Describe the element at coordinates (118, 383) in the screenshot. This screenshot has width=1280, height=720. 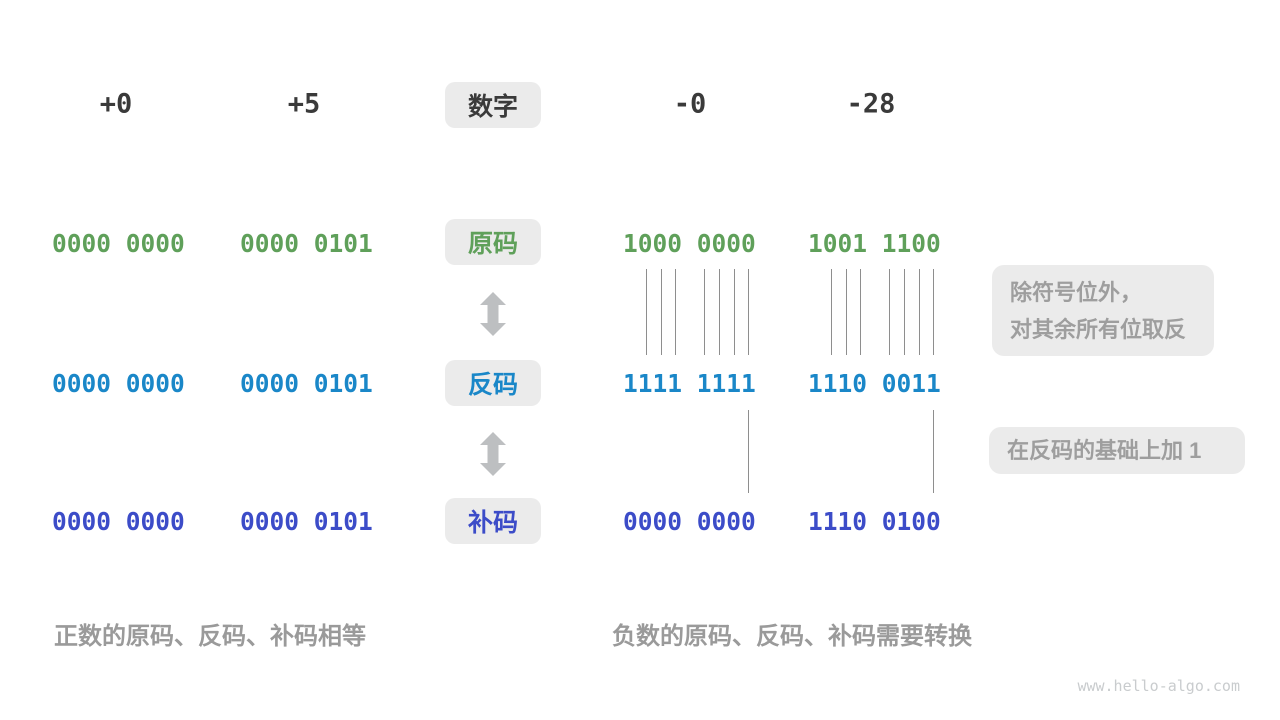
I see `binary-value-ones-complement: 0000 0000` at that location.